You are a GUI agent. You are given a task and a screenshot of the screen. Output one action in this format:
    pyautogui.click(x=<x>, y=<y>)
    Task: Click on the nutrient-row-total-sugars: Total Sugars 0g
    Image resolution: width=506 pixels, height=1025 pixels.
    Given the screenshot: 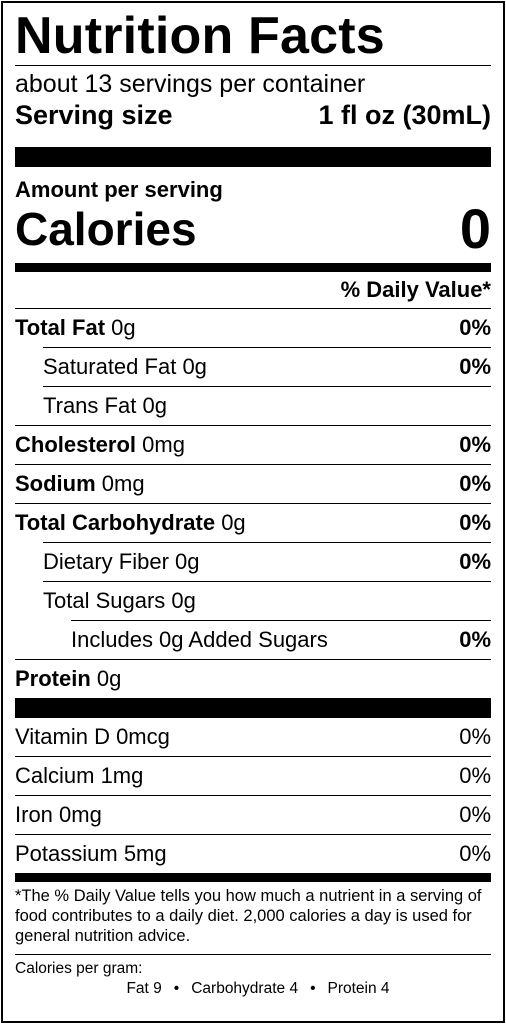 What is the action you would take?
    pyautogui.click(x=267, y=600)
    